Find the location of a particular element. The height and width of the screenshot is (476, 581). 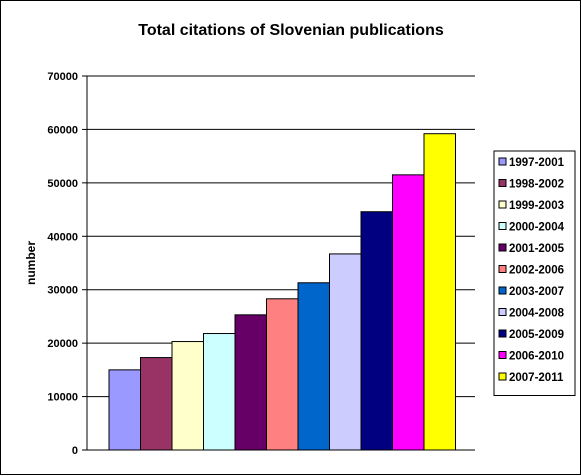

bar-2003-2007 is located at coordinates (313, 366).